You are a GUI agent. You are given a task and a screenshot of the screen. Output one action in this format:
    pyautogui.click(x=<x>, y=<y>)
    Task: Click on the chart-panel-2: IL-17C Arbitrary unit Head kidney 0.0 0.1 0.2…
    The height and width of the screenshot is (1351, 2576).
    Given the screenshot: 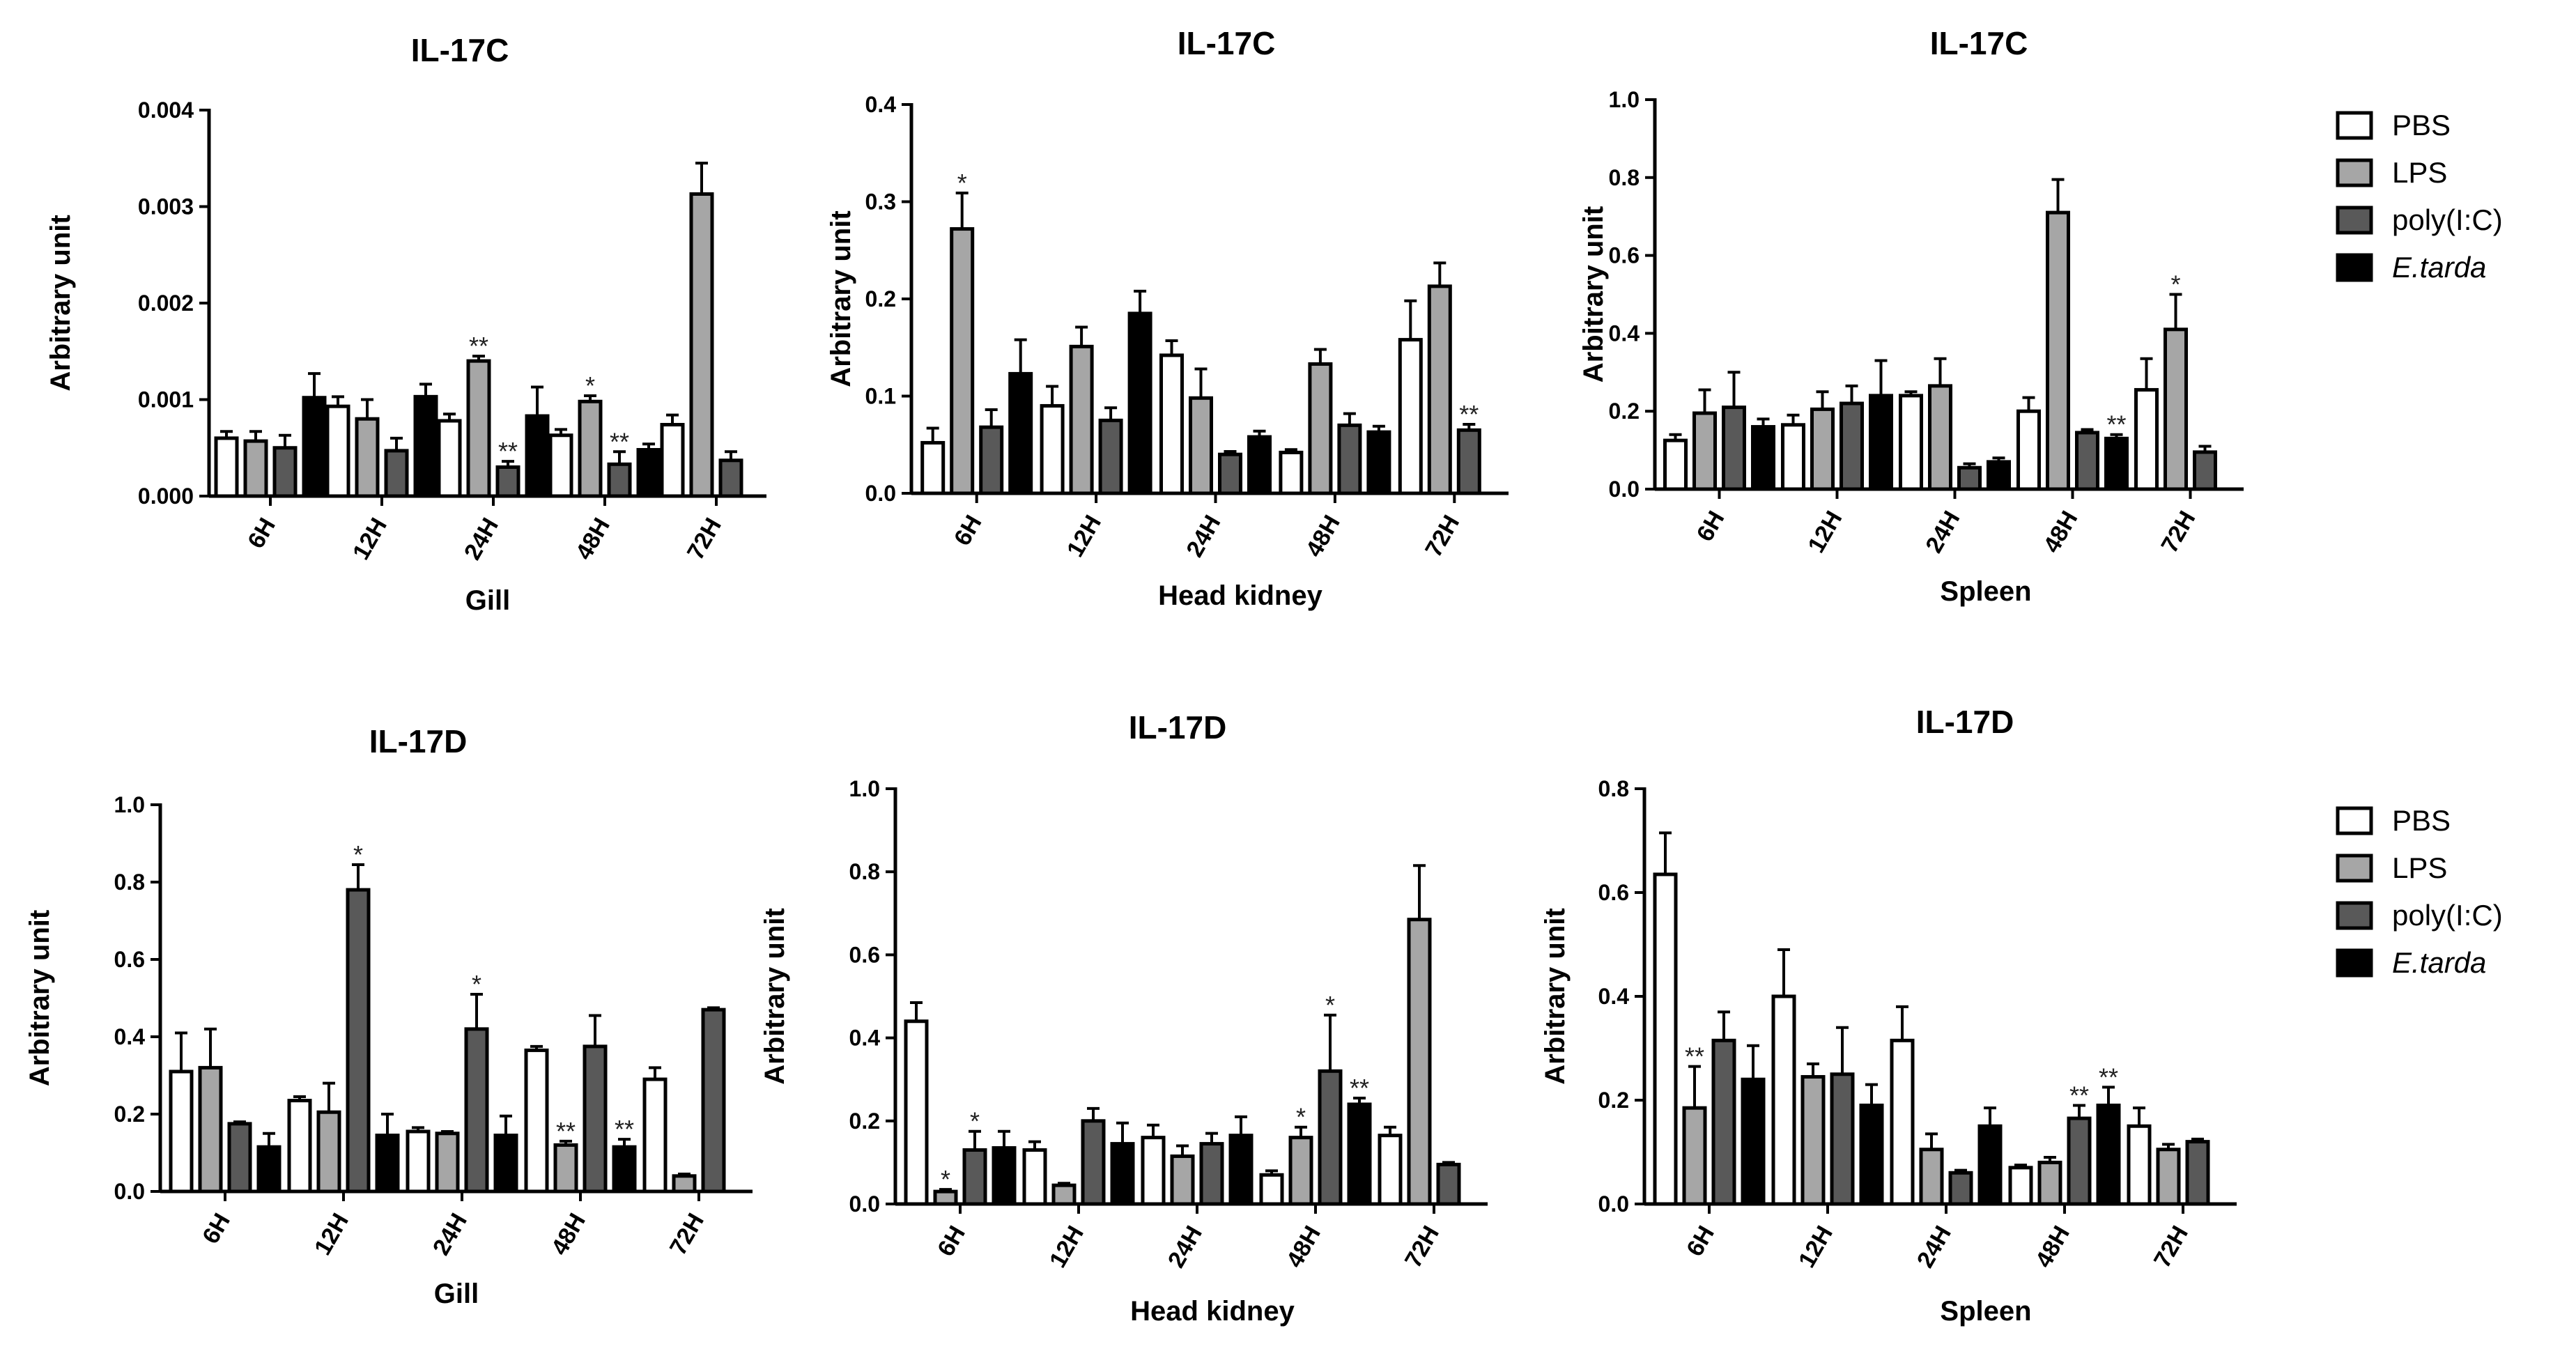 What is the action you would take?
    pyautogui.click(x=1167, y=318)
    